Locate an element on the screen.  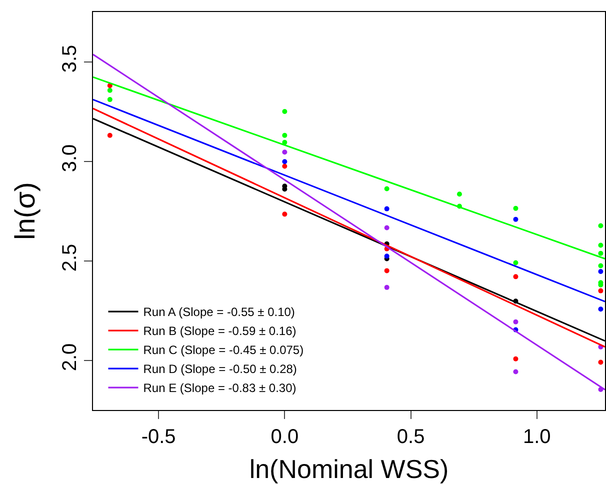
legend-label: Run B (Slope = -0.59 ± 0.16) is located at coordinates (219, 331).